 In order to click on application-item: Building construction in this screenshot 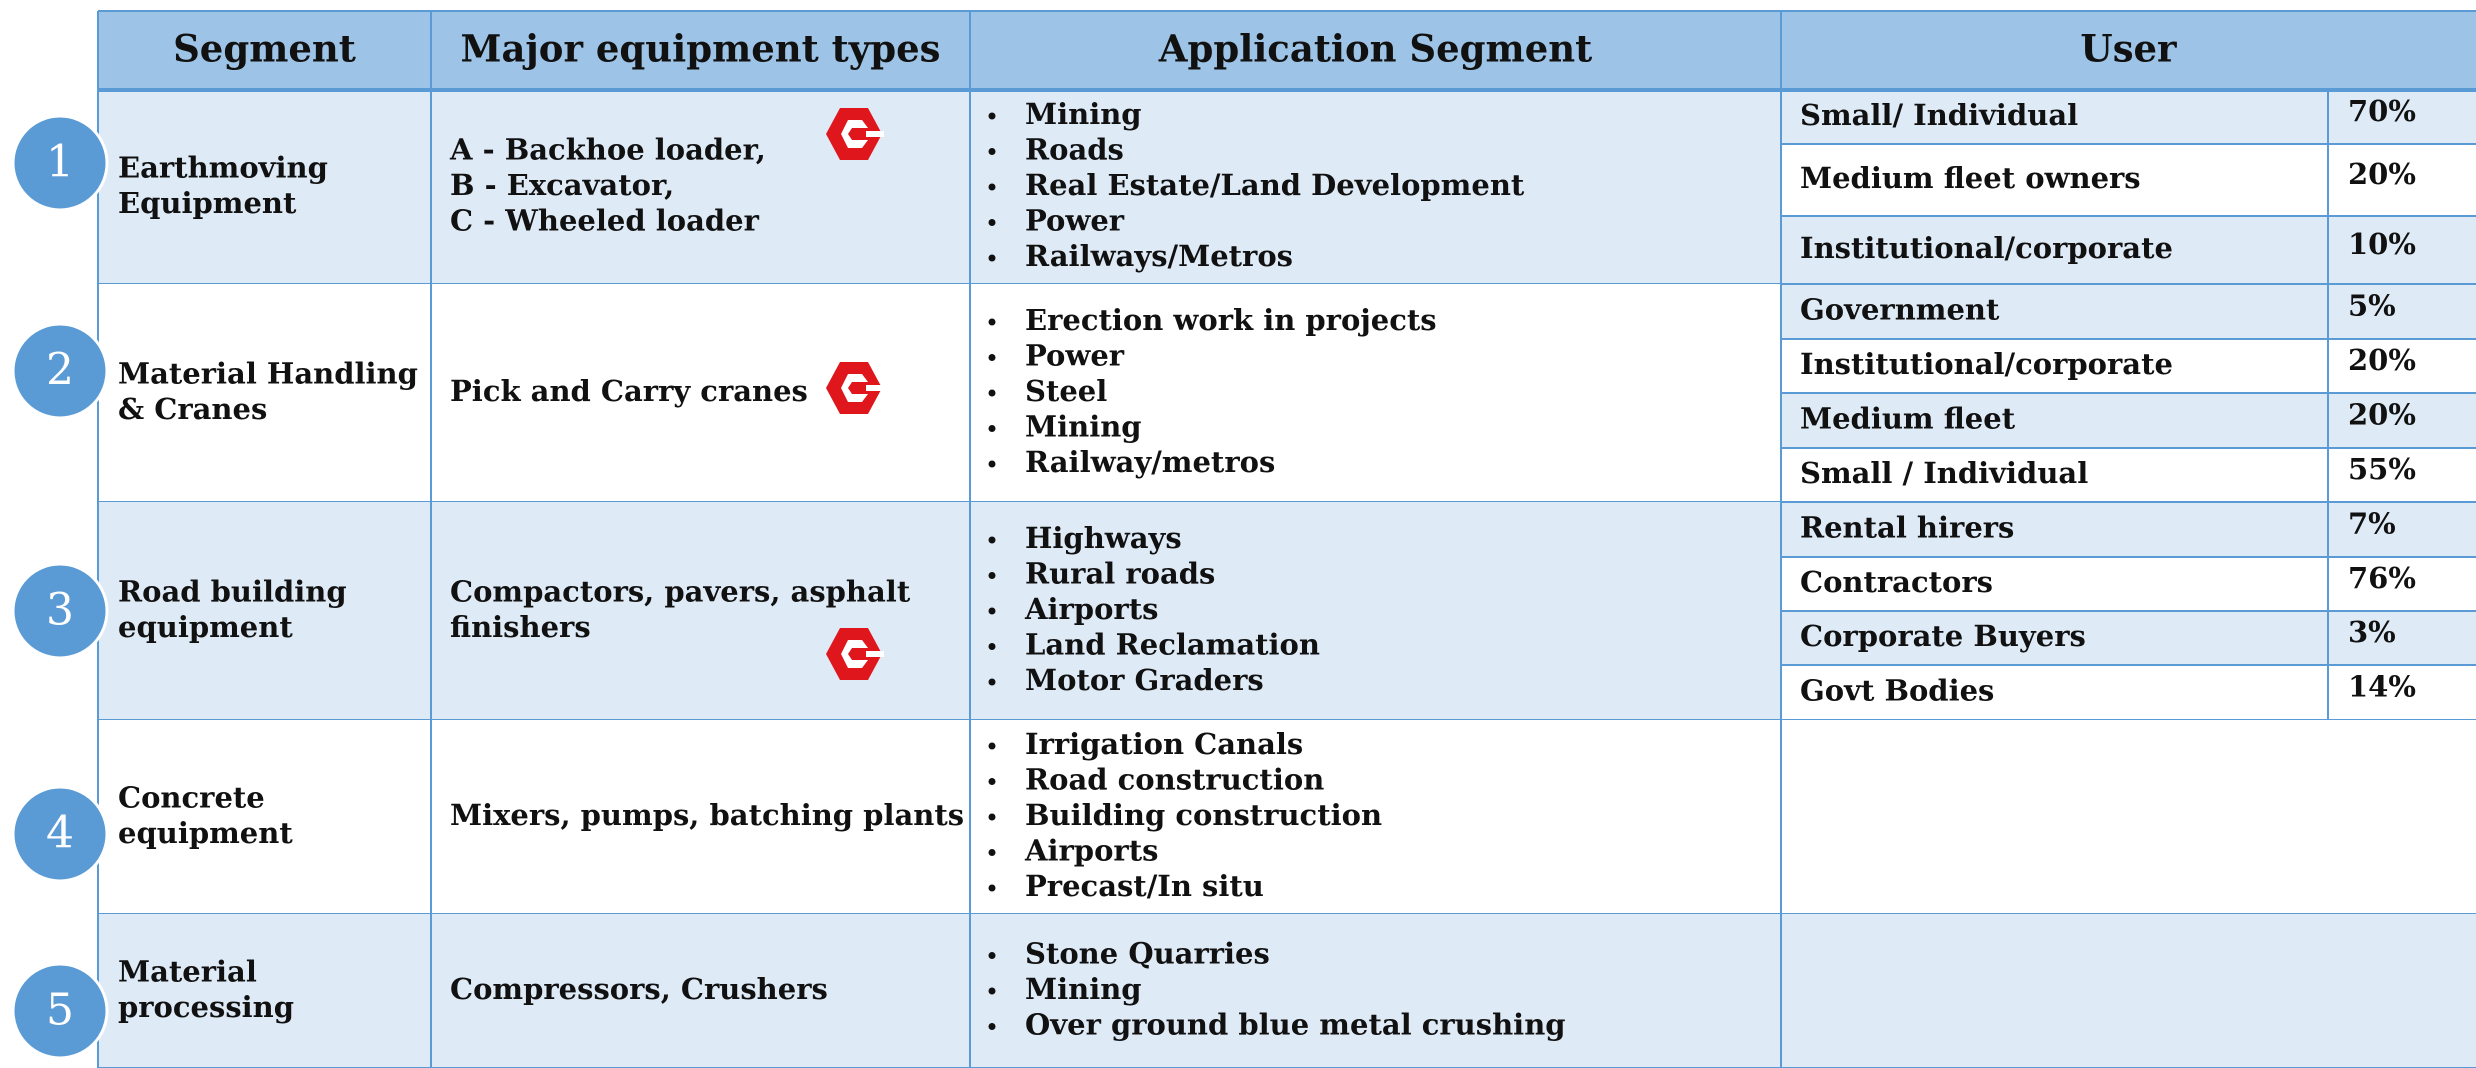, I will do `click(1203, 815)`.